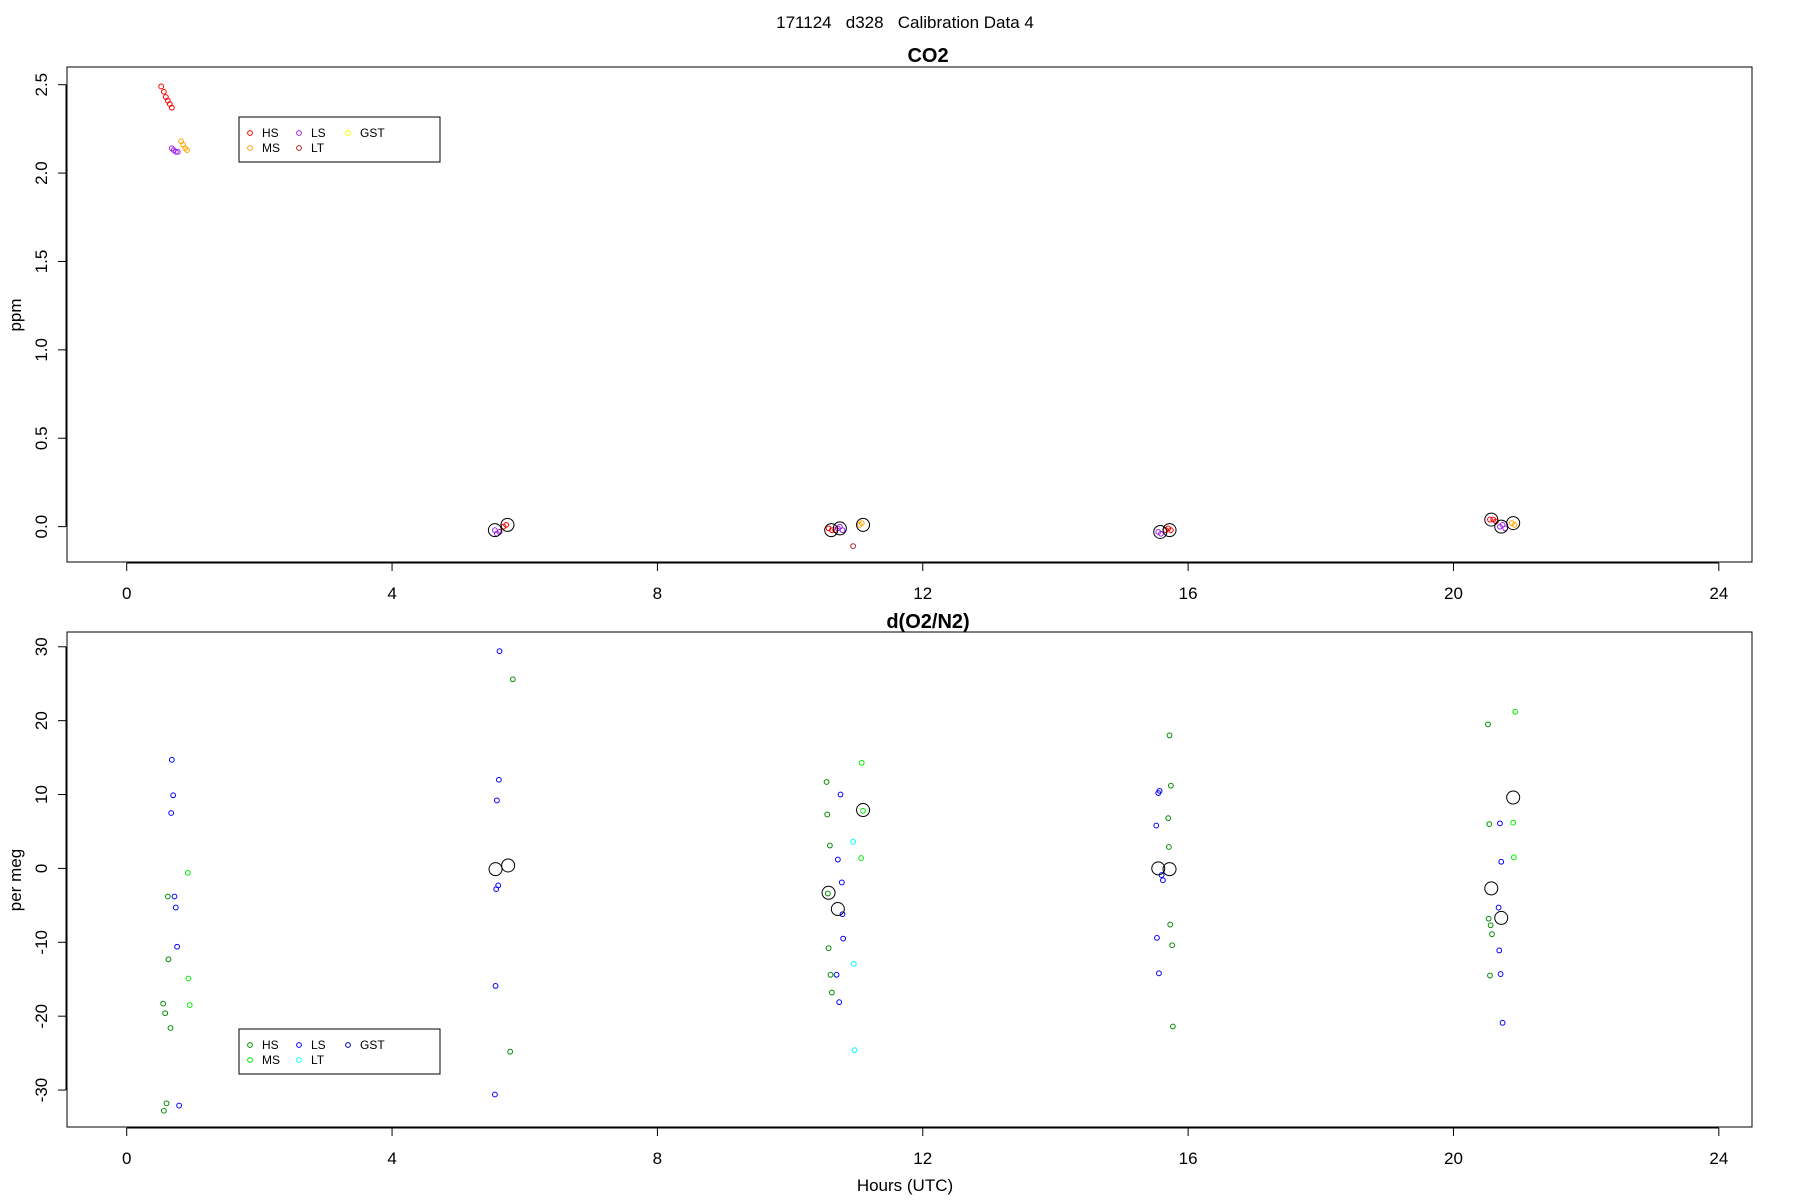 This screenshot has width=1800, height=1200. Describe the element at coordinates (250, 148) in the screenshot. I see `co2-legend-marker-ms` at that location.